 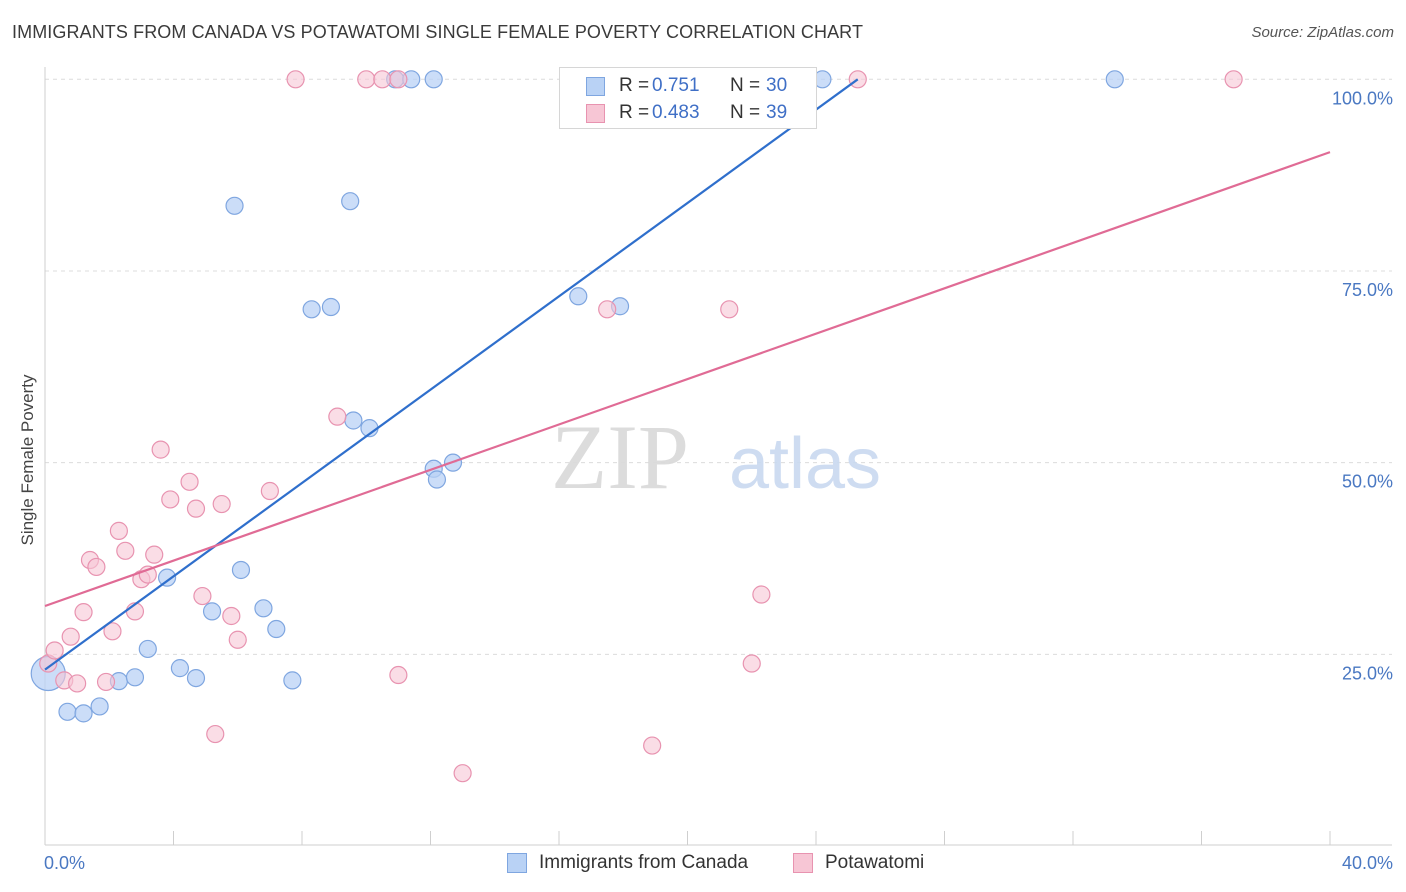 I want to click on y-axis-label: Single Female Poverty, so click(x=27, y=460).